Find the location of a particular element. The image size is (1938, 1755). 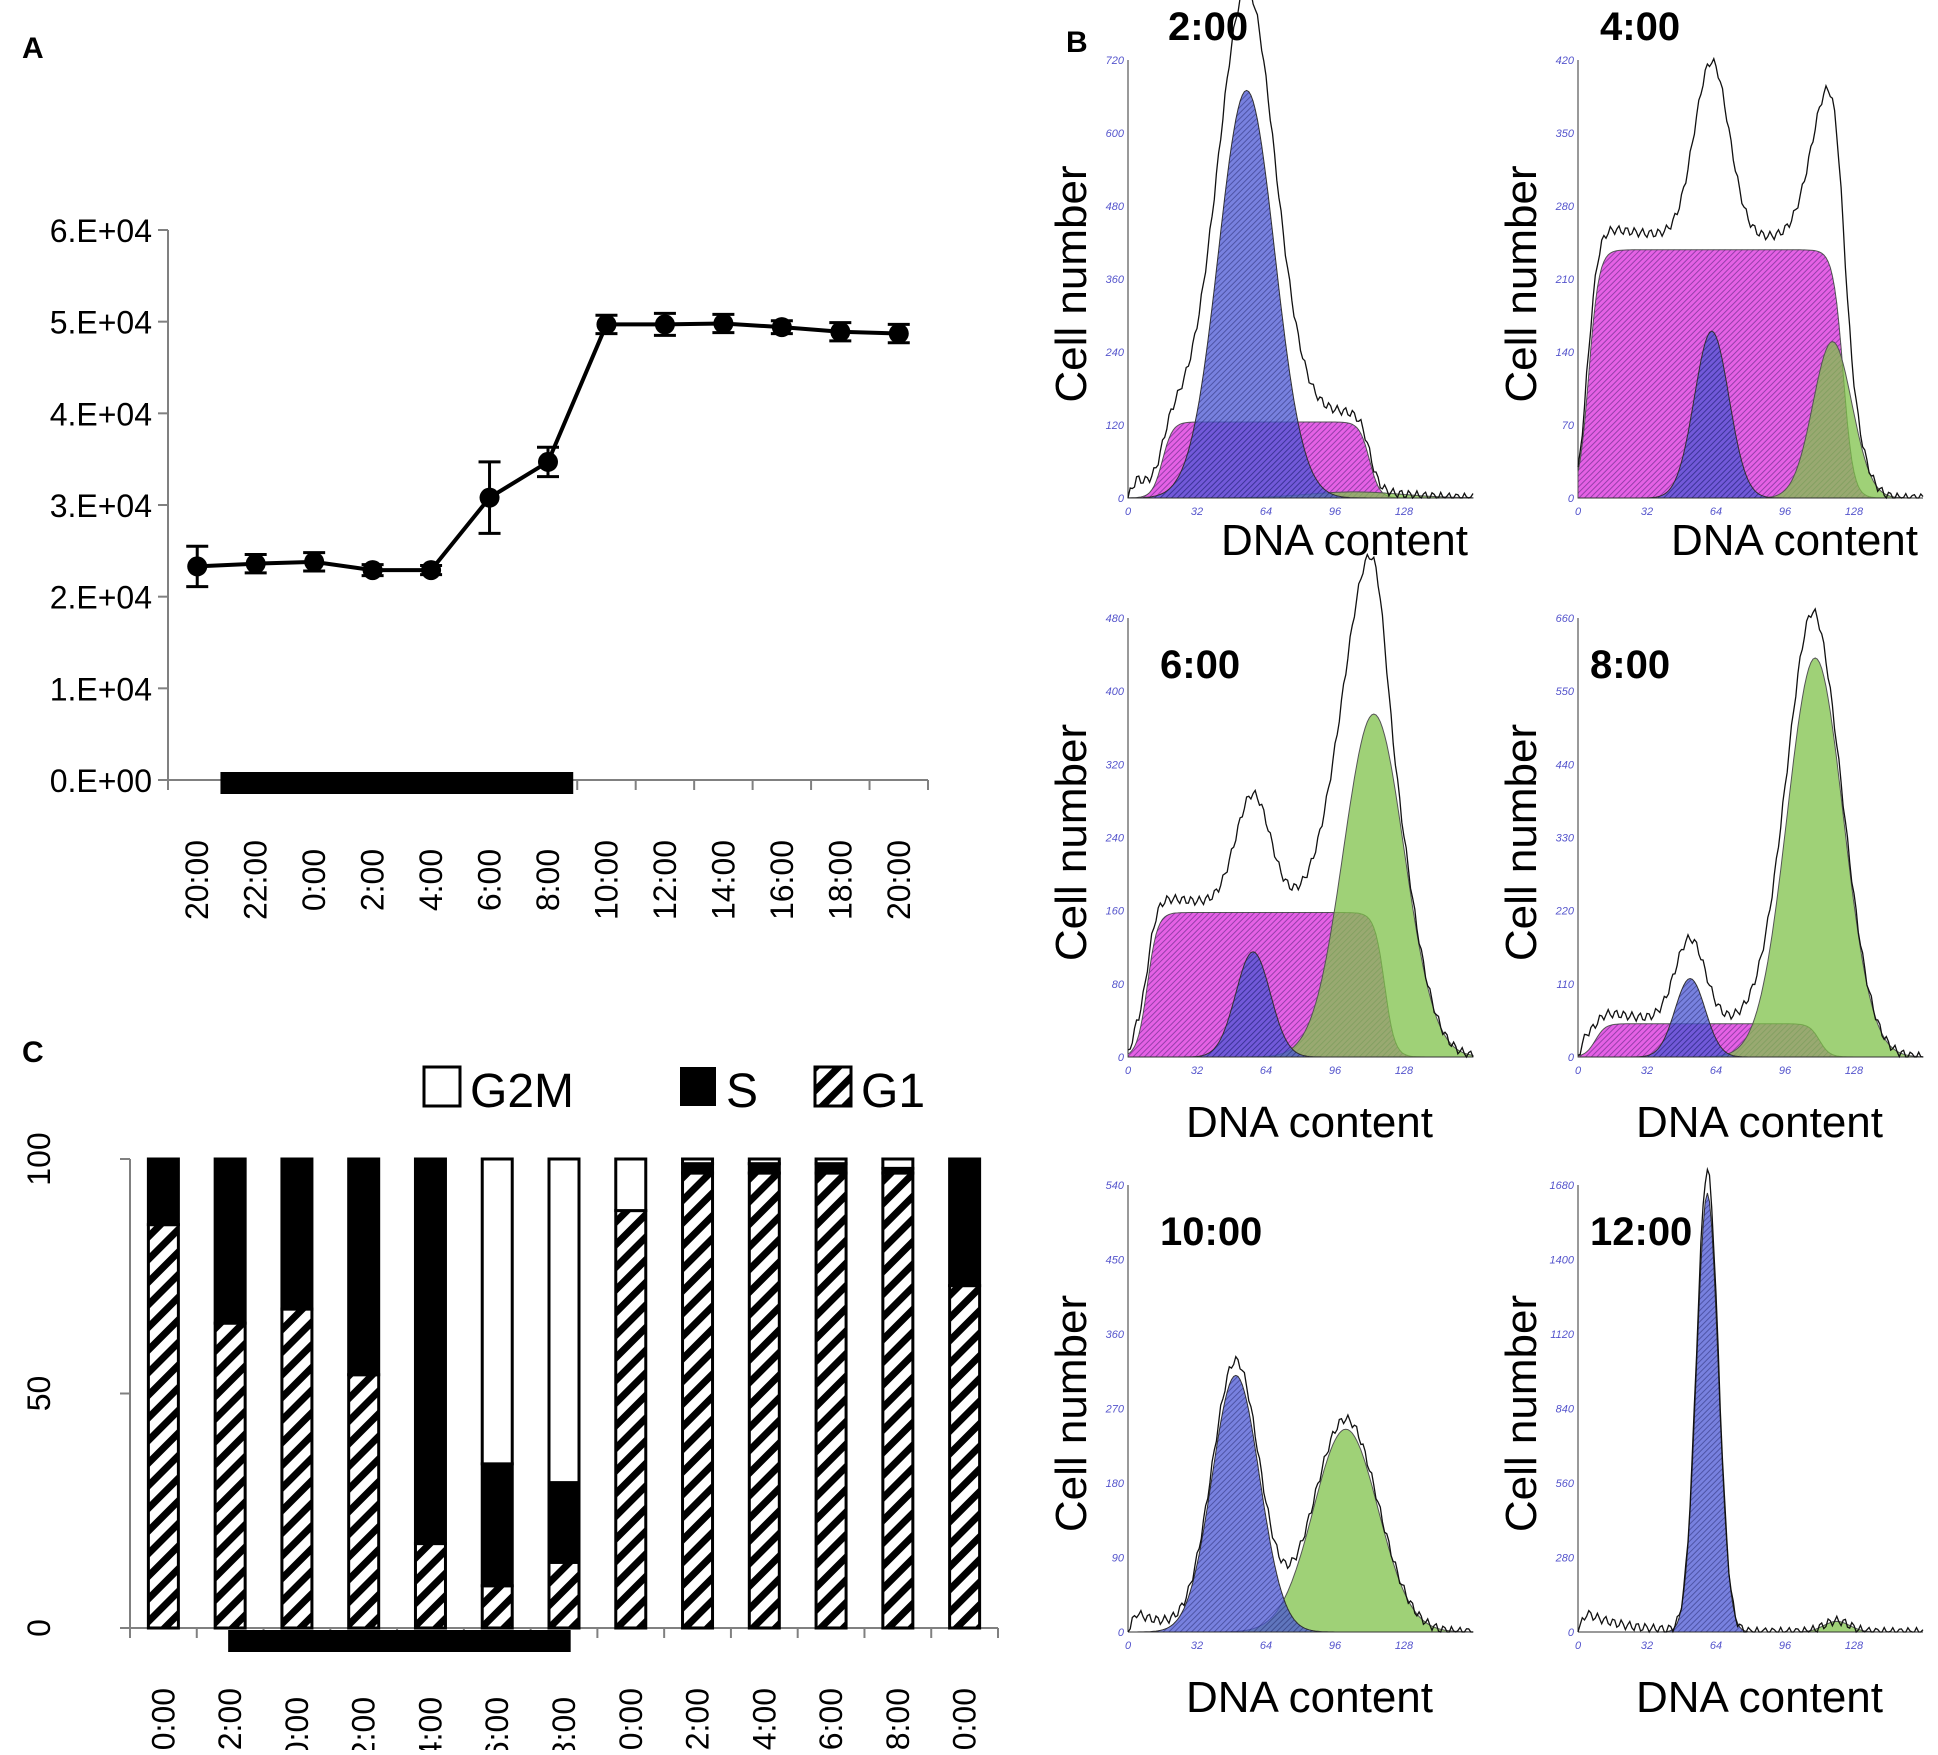

chart-c-x-tick-label: 0:00 is located at coordinates (297, 1723).